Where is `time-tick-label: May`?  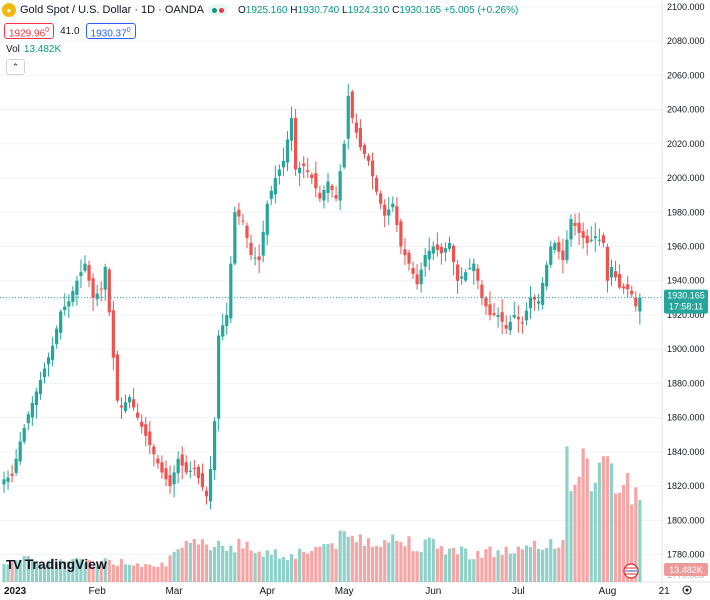
time-tick-label: May is located at coordinates (344, 591).